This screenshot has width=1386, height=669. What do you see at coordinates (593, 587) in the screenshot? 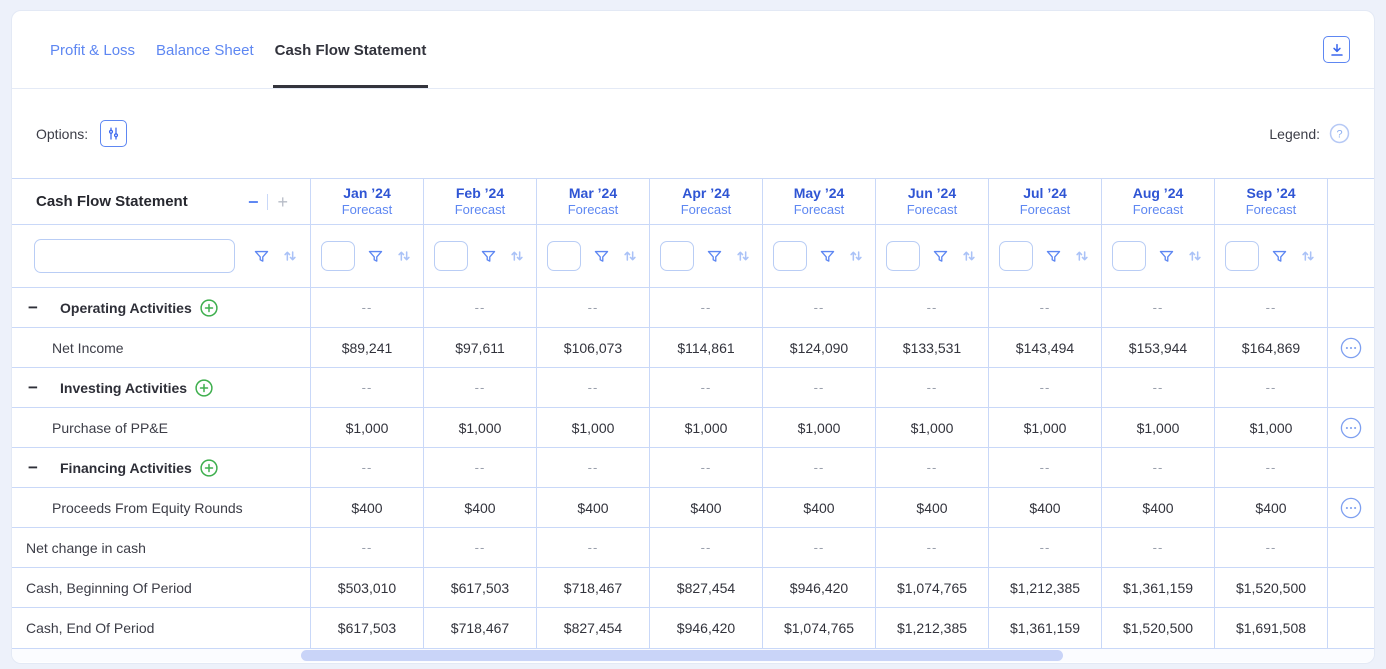
I see `value-cell: $718,467` at bounding box center [593, 587].